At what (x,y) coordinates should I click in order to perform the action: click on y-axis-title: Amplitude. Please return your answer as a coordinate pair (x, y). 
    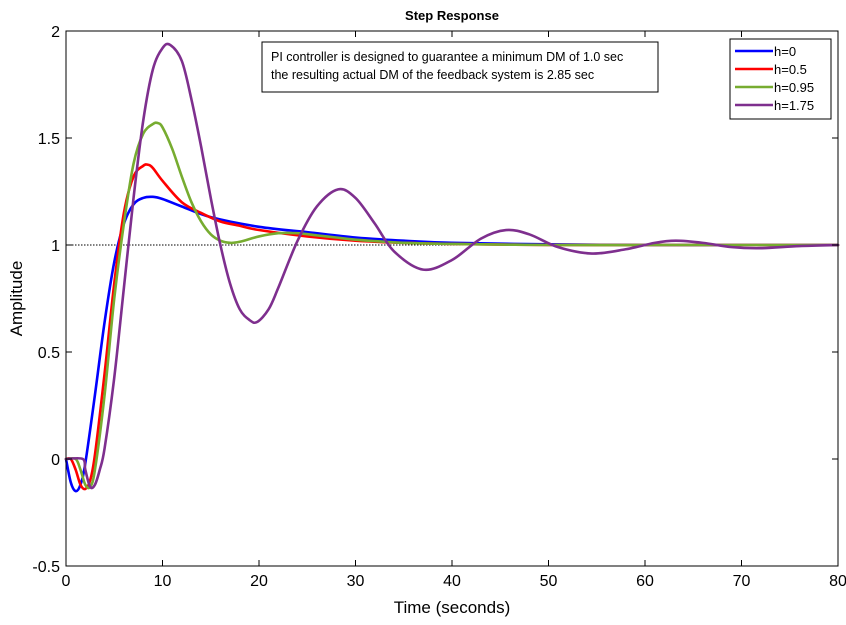
    Looking at the image, I should click on (16, 299).